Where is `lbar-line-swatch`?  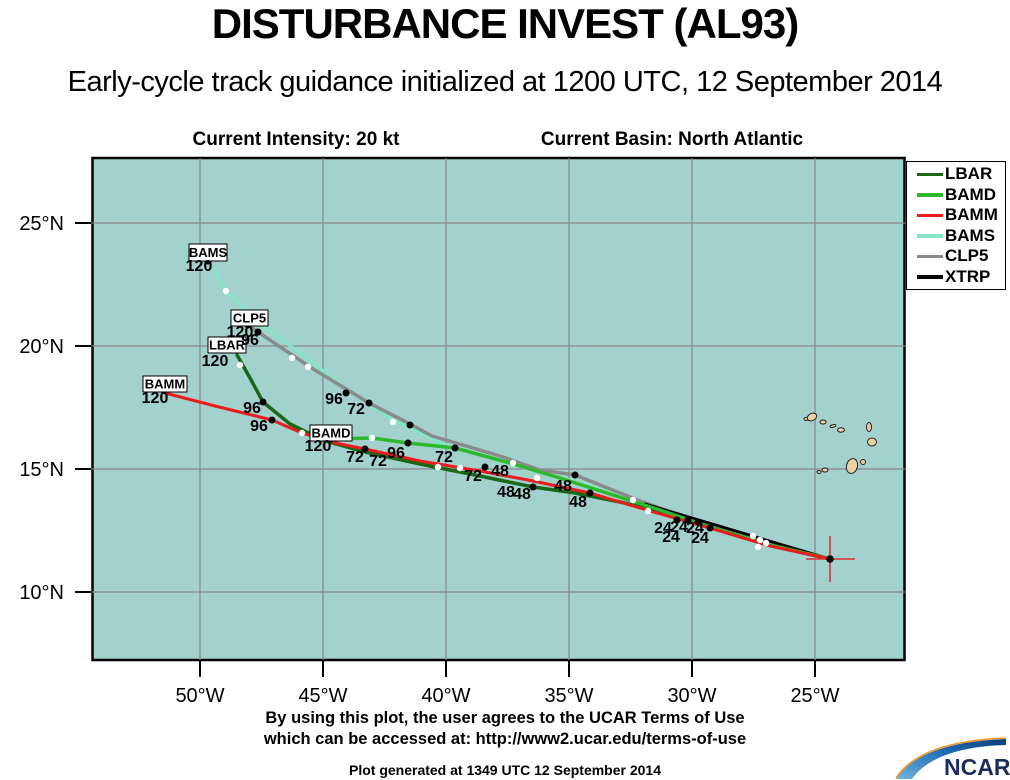 lbar-line-swatch is located at coordinates (930, 174).